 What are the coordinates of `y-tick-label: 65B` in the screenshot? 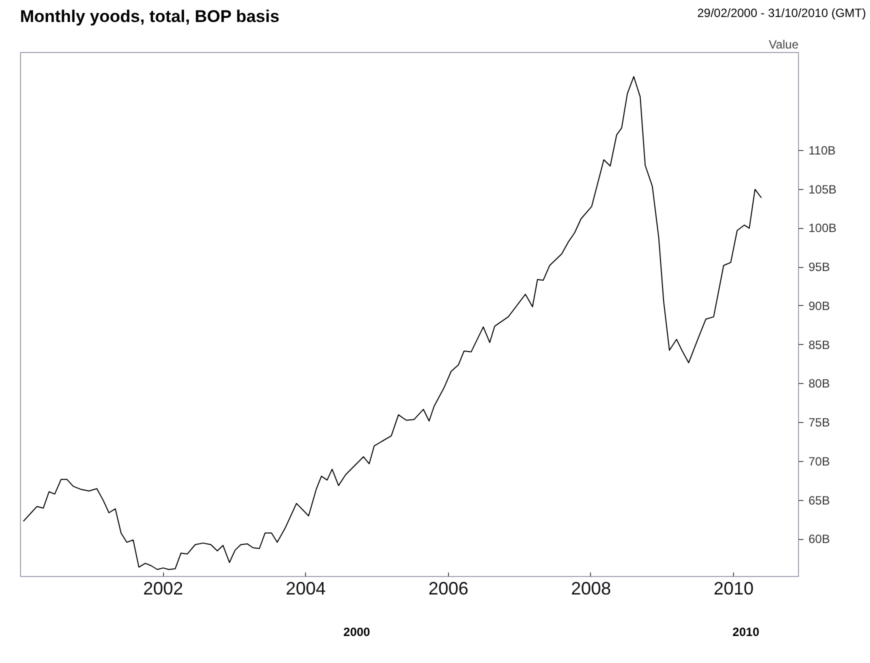 It's located at (819, 500).